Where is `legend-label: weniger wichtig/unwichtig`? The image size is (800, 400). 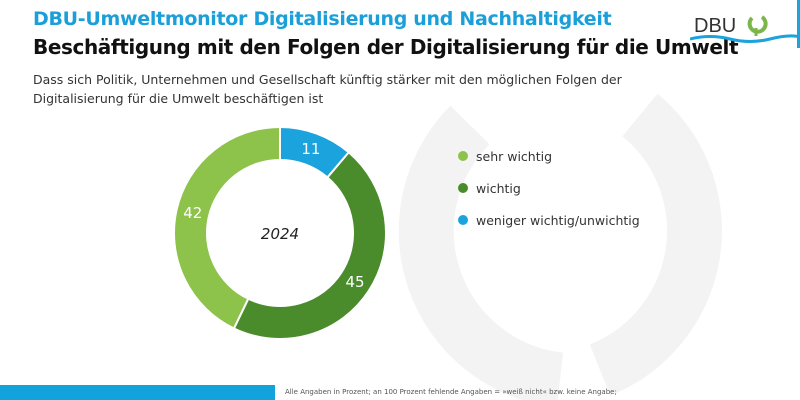 legend-label: weniger wichtig/unwichtig is located at coordinates (558, 220).